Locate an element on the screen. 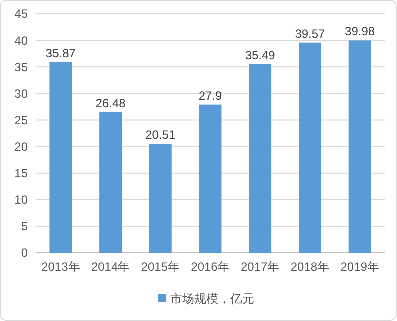  x-tick-label: 2018年 is located at coordinates (310, 267).